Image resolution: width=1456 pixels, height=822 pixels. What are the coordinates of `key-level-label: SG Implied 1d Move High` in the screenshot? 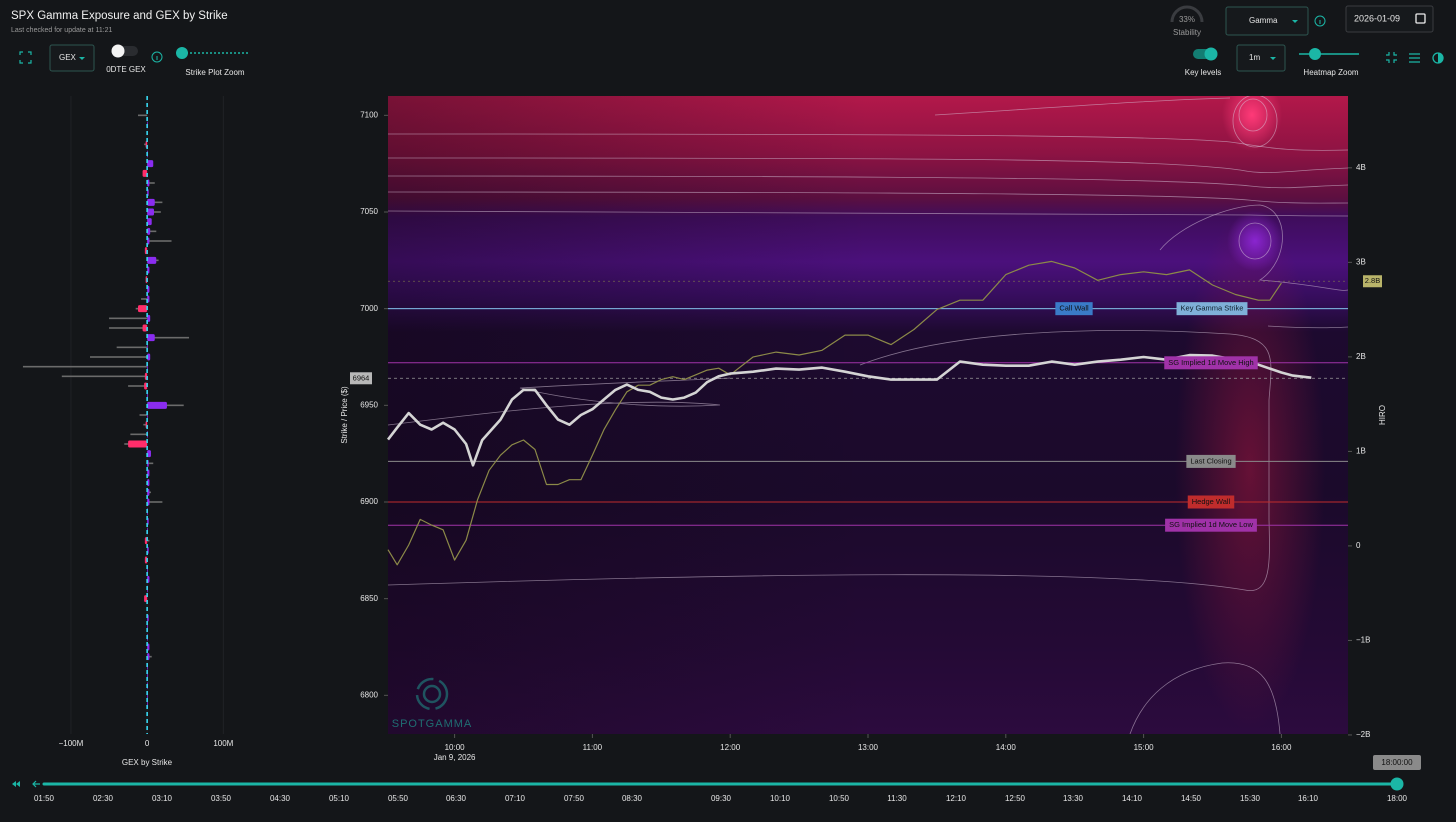 It's located at (1210, 362).